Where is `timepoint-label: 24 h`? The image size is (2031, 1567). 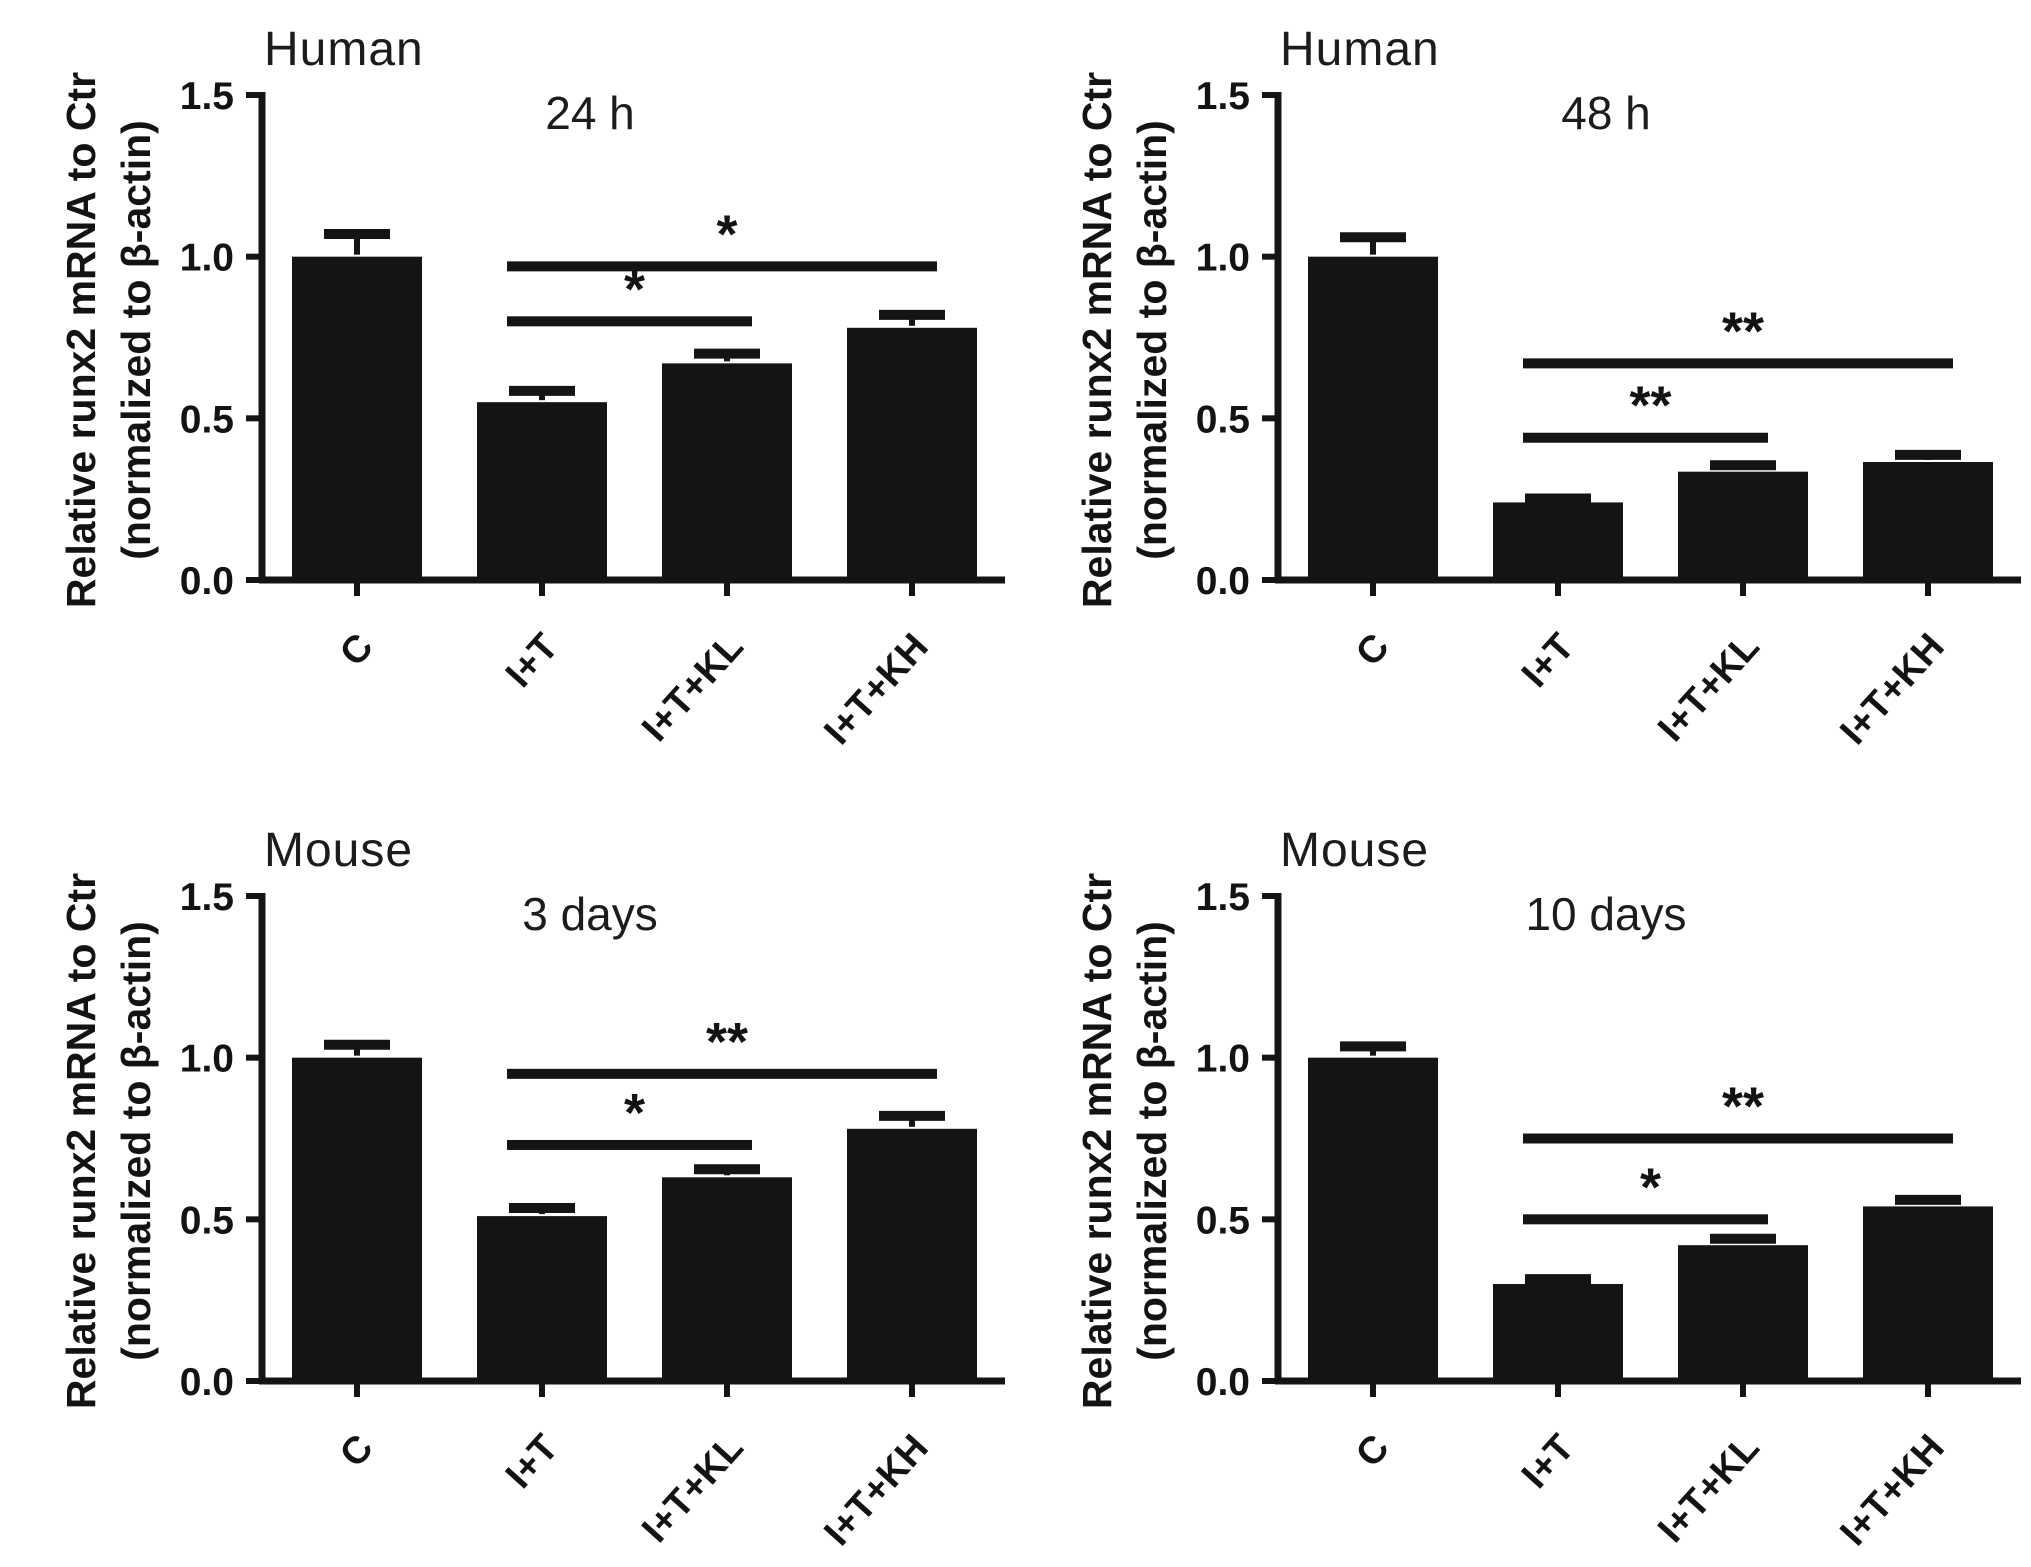 timepoint-label: 24 h is located at coordinates (590, 113).